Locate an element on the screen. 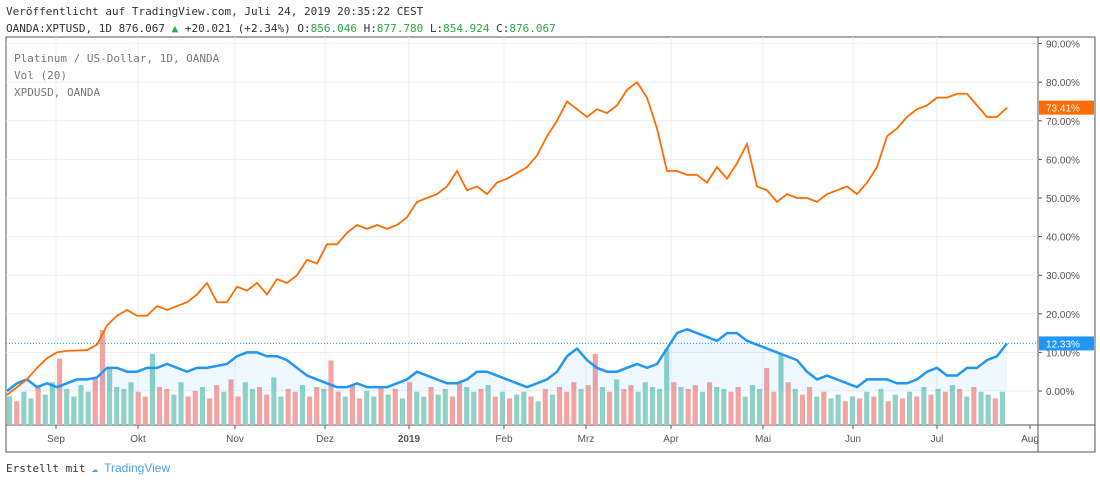  x-tick-label: Sep is located at coordinates (56, 439).